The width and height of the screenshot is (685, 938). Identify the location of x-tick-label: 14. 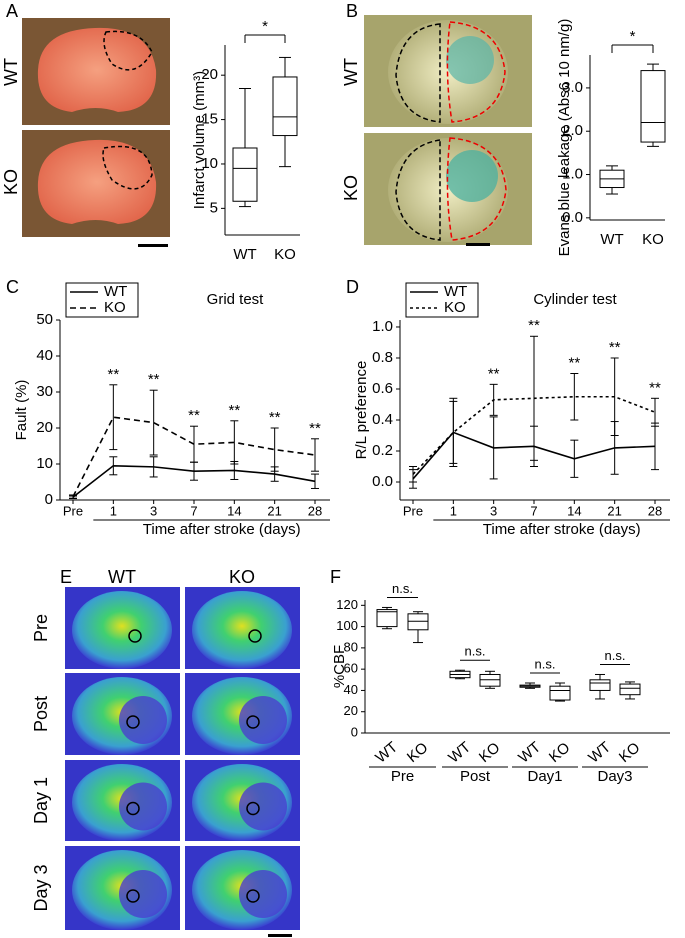
(234, 510).